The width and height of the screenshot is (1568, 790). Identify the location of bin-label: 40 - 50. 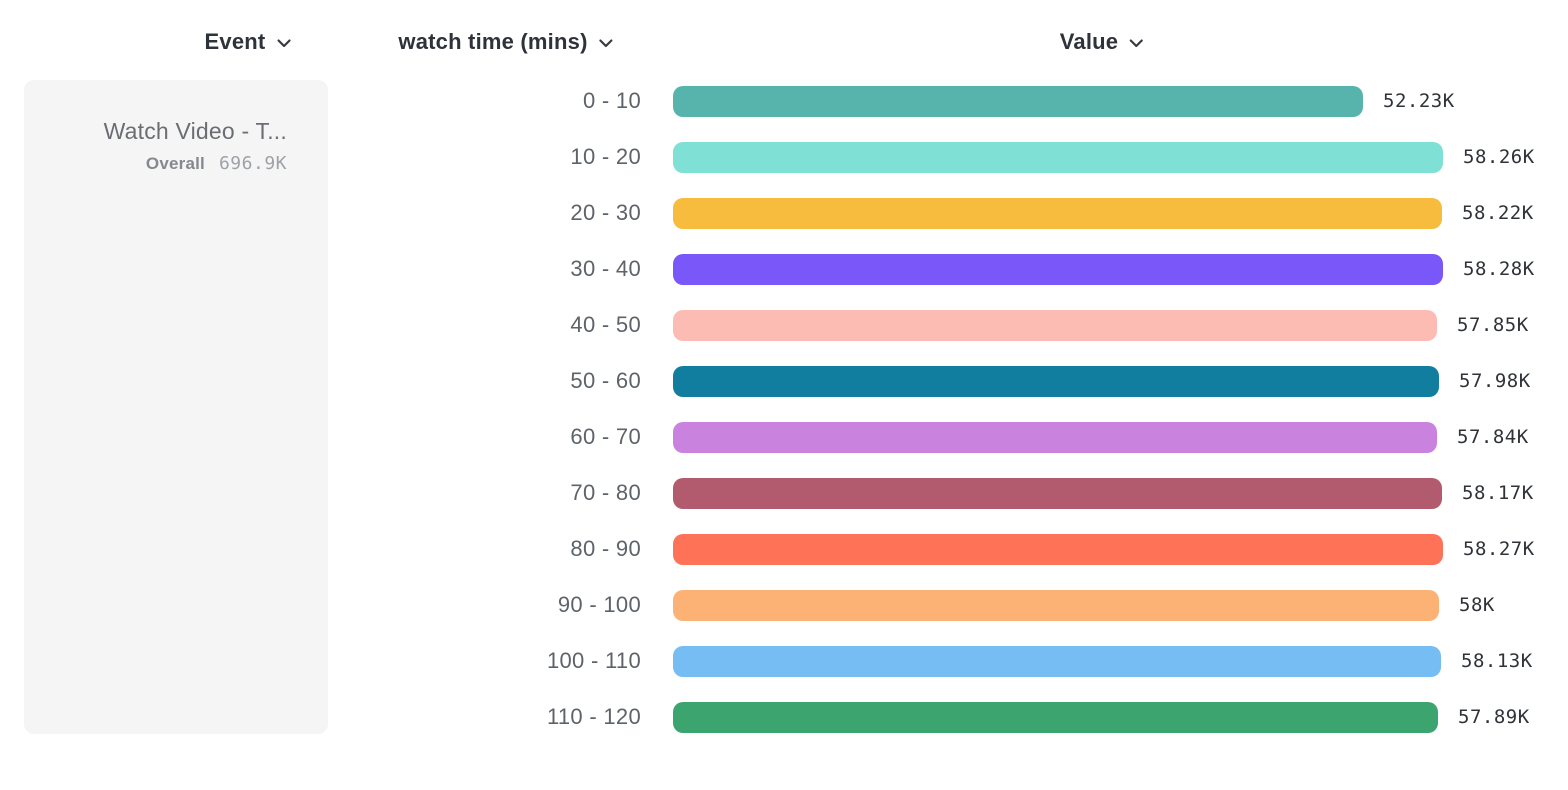
(605, 324).